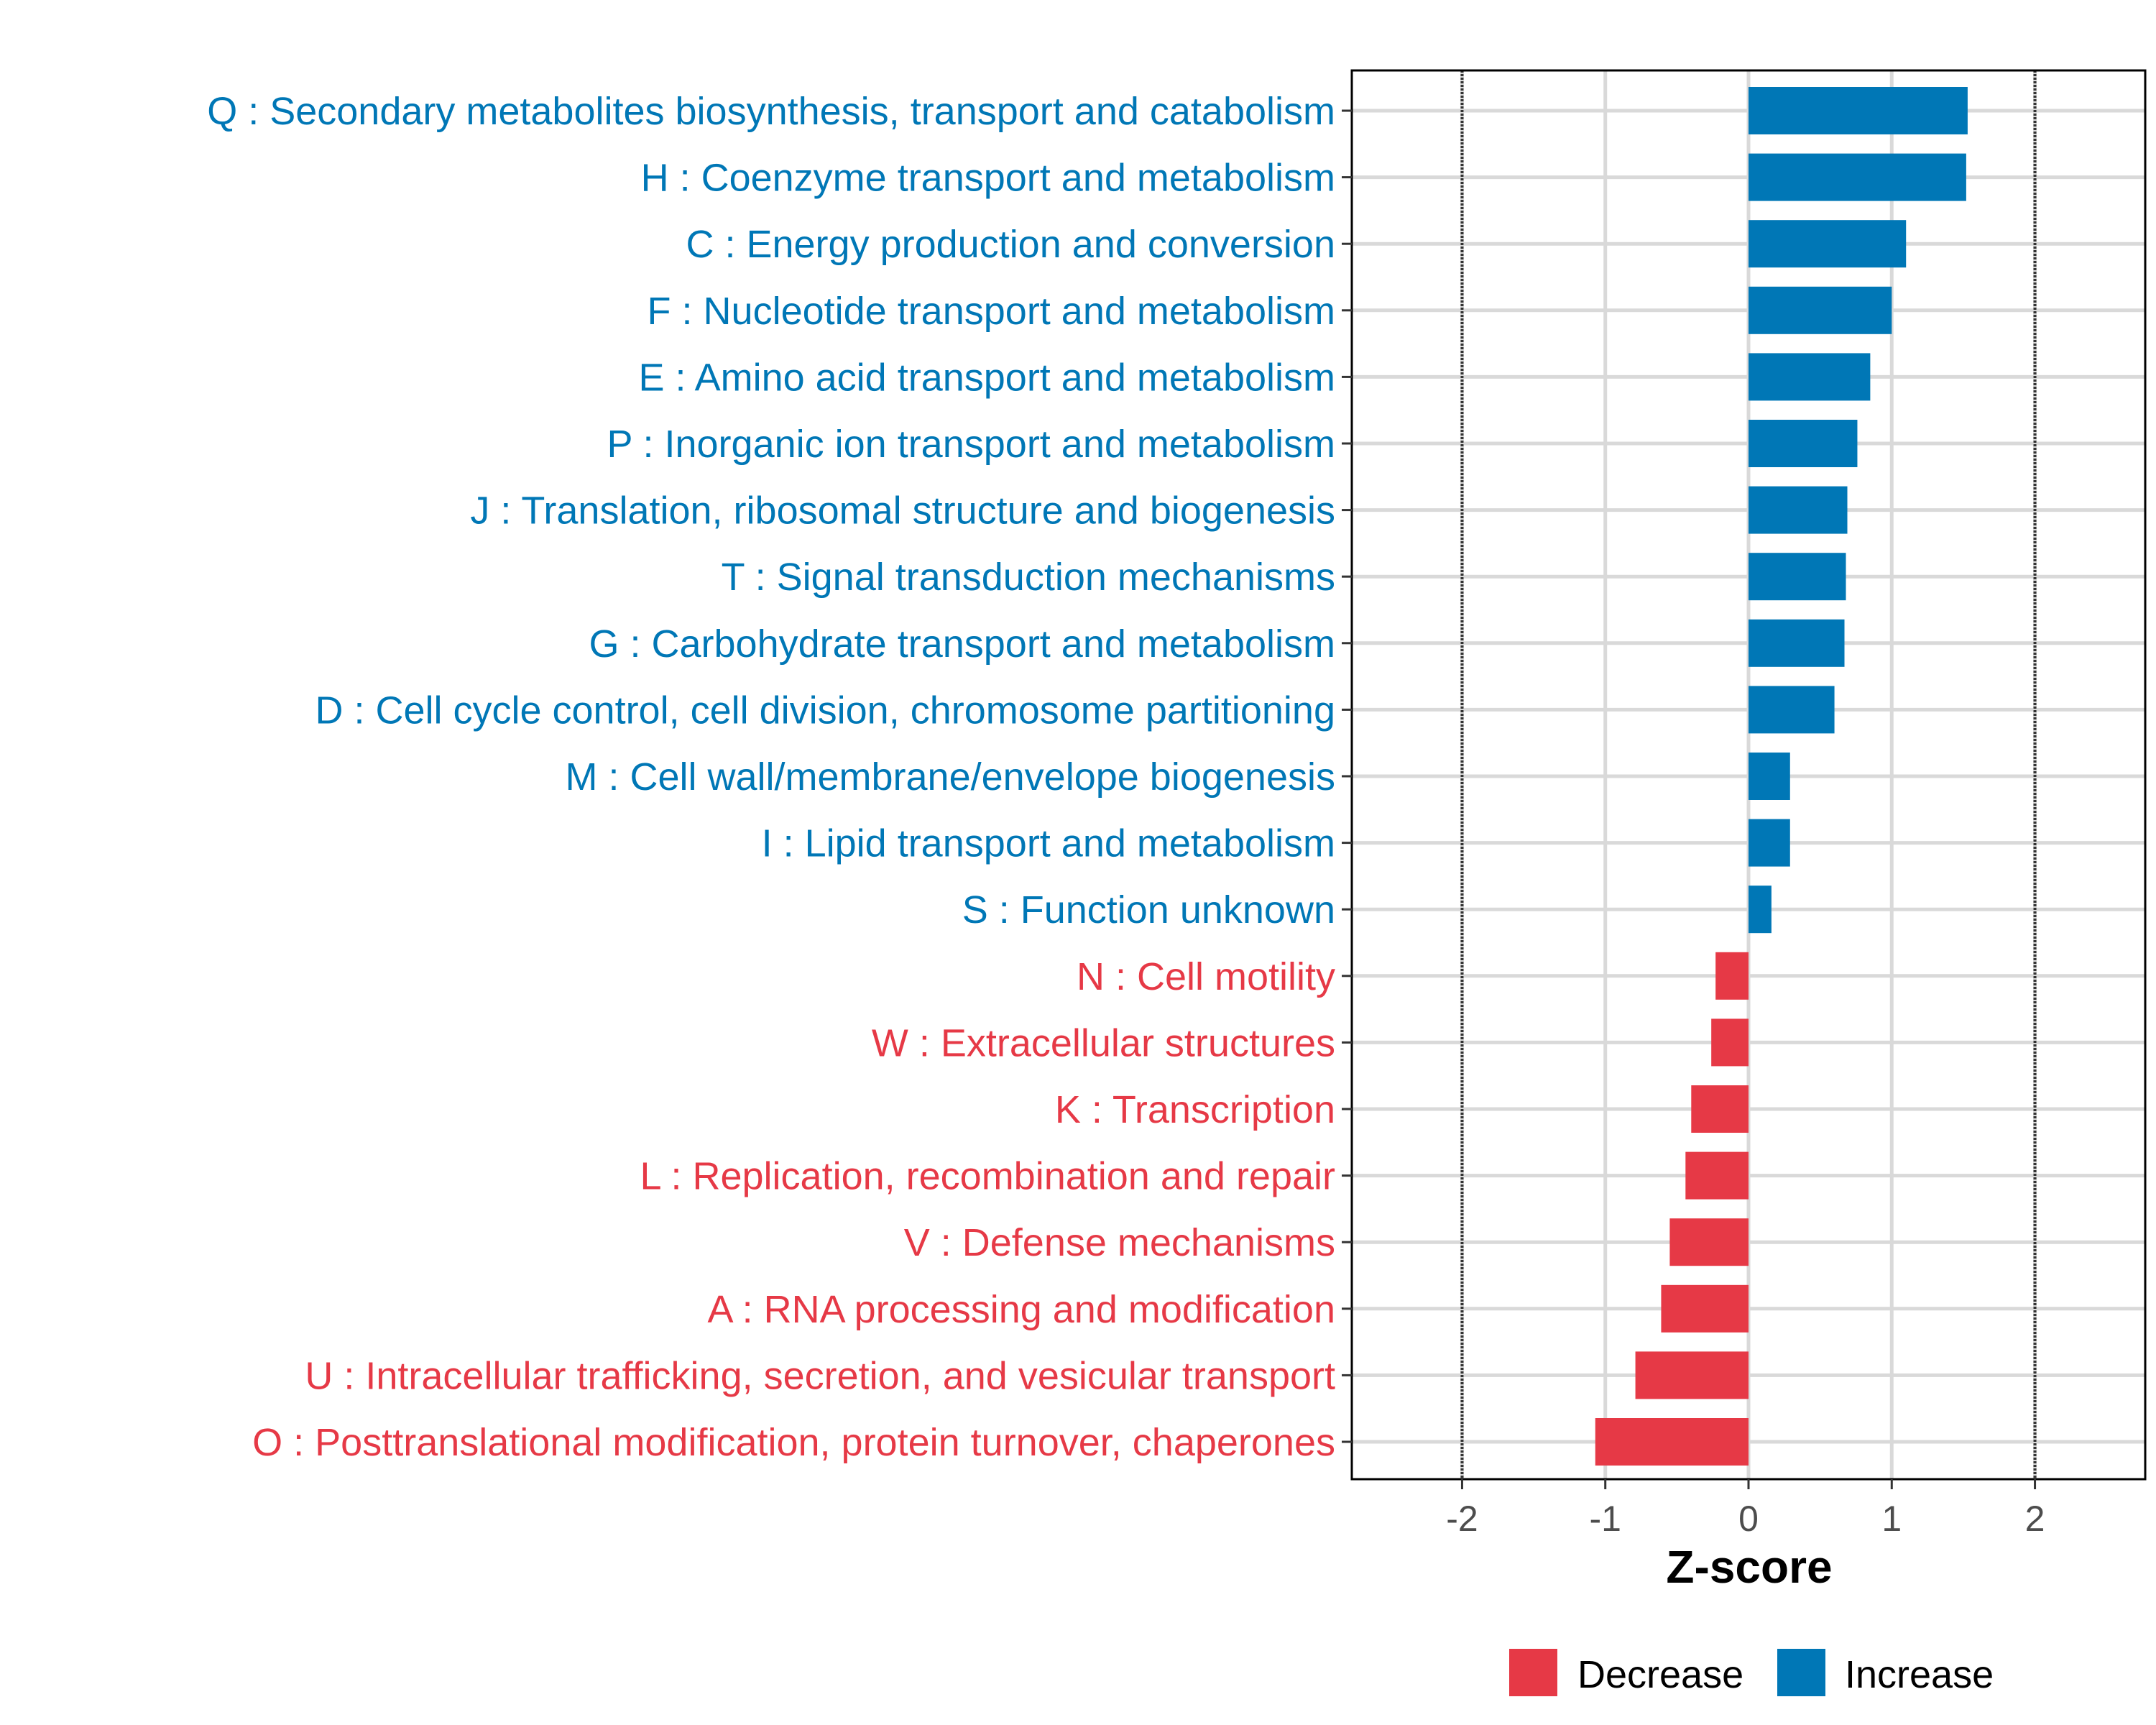 The height and width of the screenshot is (1725, 2156). What do you see at coordinates (1533, 1672) in the screenshot?
I see `legend-swatch-decrease` at bounding box center [1533, 1672].